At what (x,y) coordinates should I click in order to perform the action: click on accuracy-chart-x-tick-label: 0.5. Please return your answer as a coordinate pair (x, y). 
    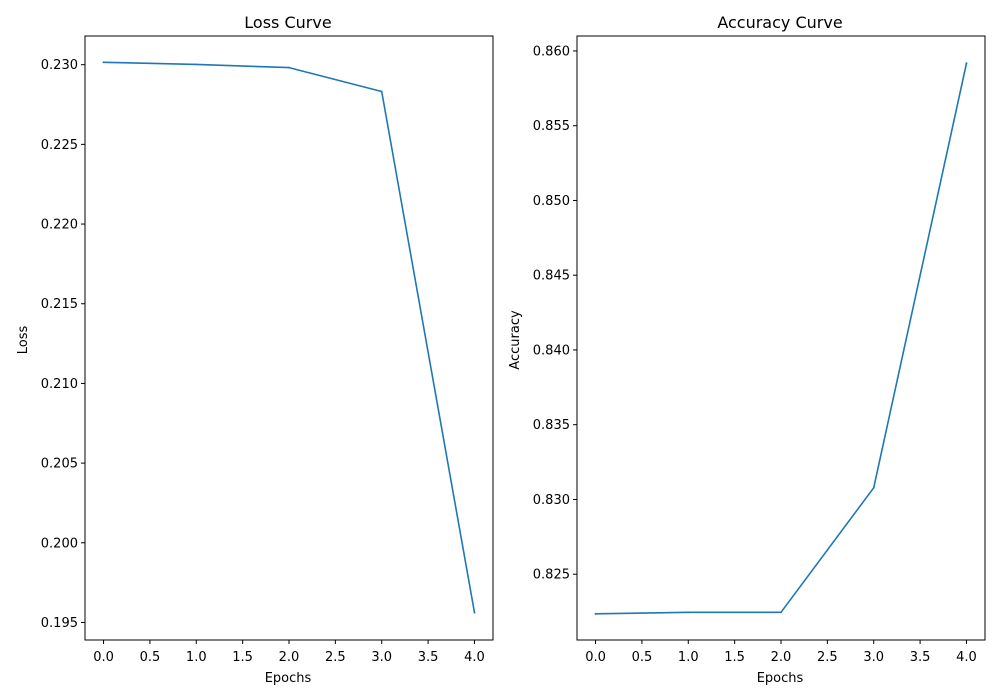
    Looking at the image, I should click on (642, 657).